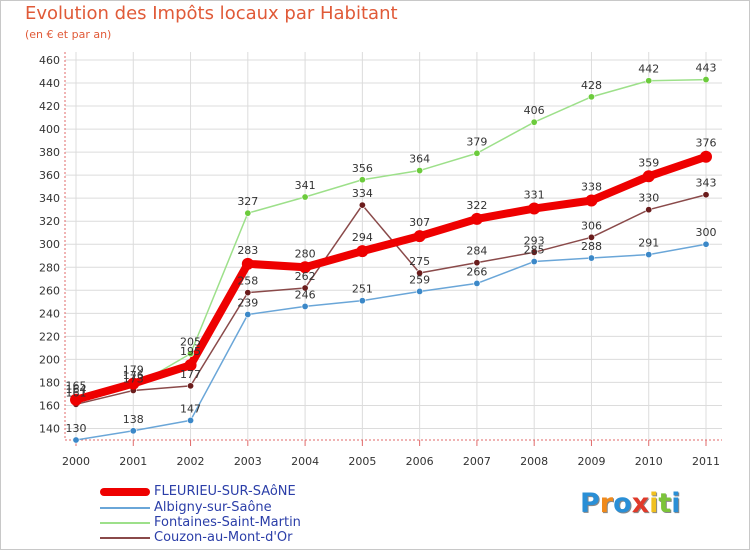 The image size is (750, 550). I want to click on x-tick-label: 2001, so click(133, 461).